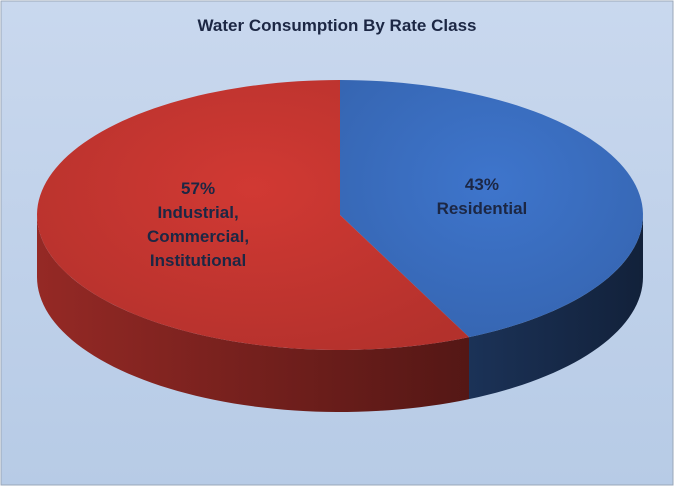 The height and width of the screenshot is (486, 674). Describe the element at coordinates (556, 307) in the screenshot. I see `pie-side` at that location.